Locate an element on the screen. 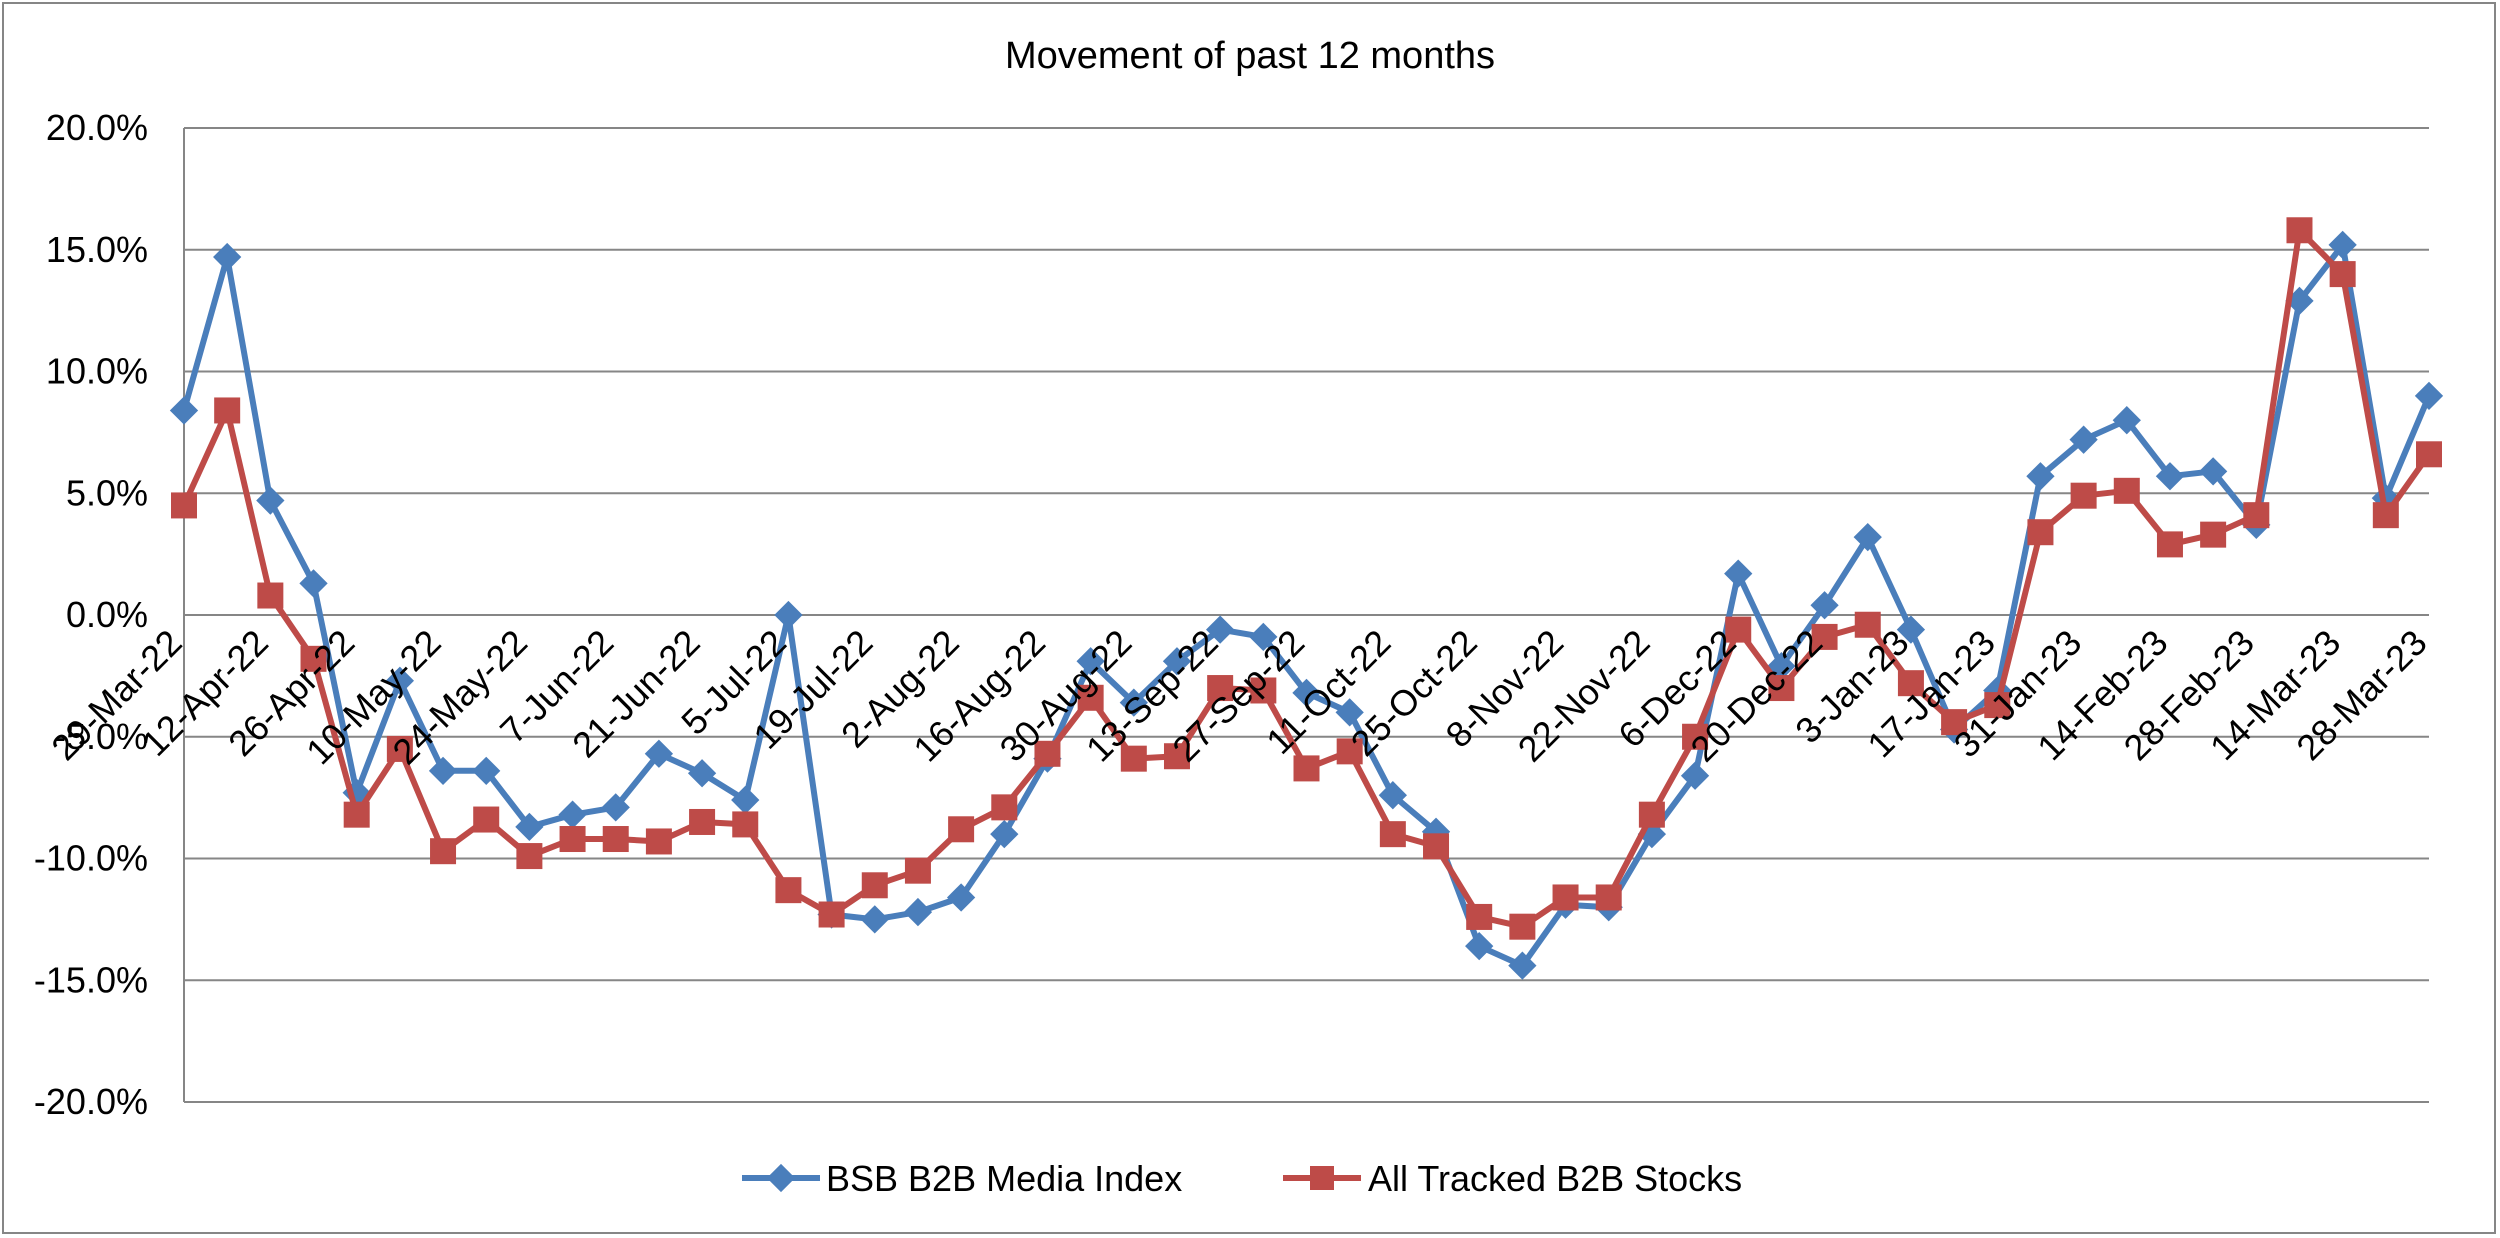  legend-label-bsb-index: BSB B2B Media Index is located at coordinates (1004, 1178).